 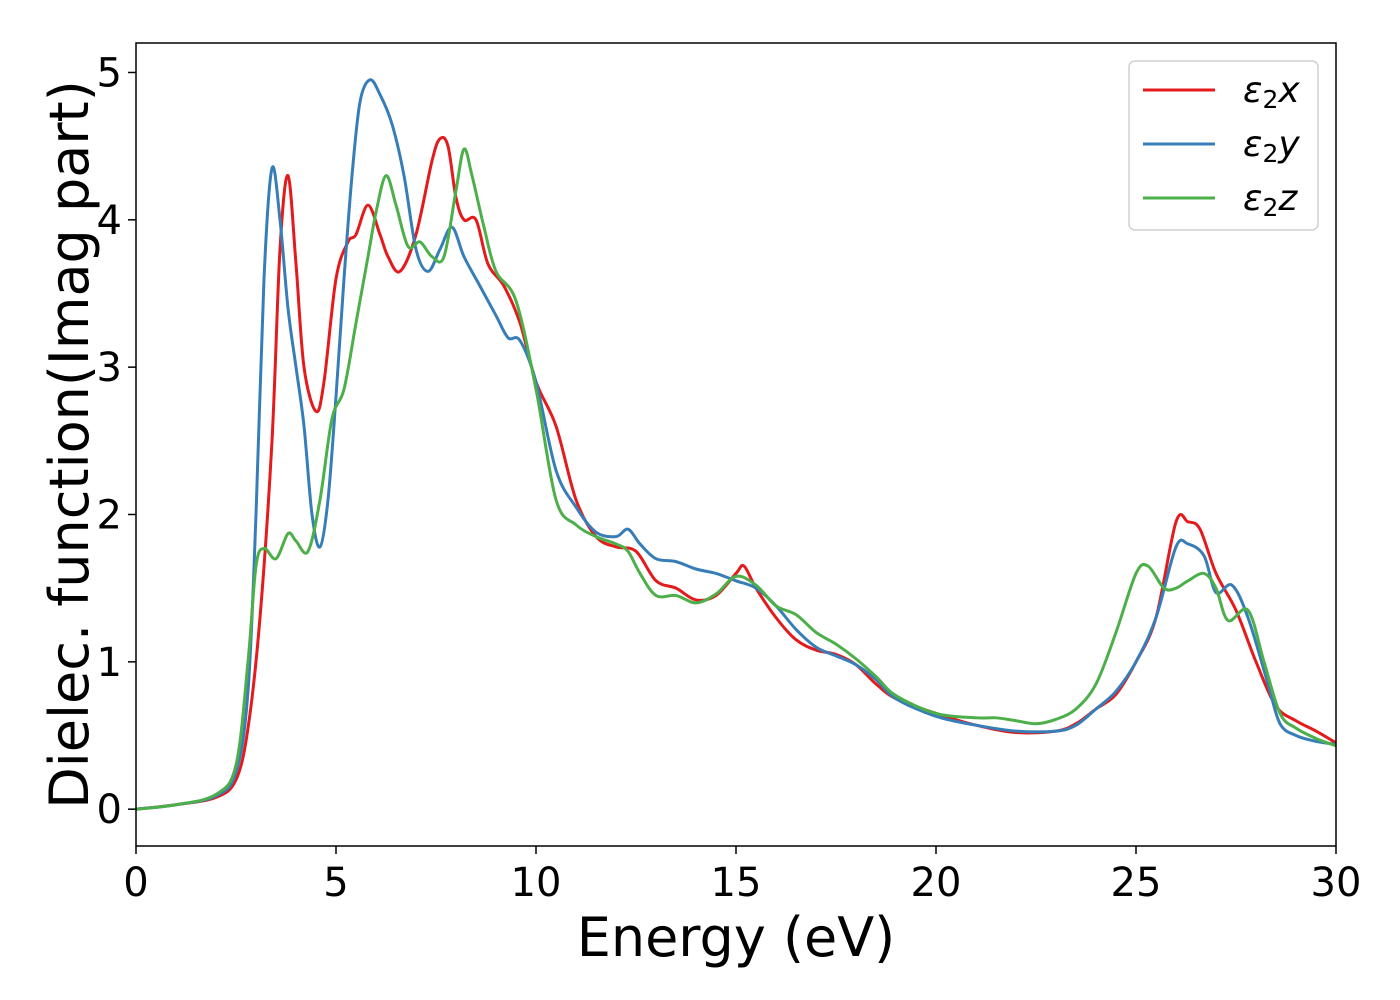 I want to click on y-tick-label: 0, so click(x=109, y=810).